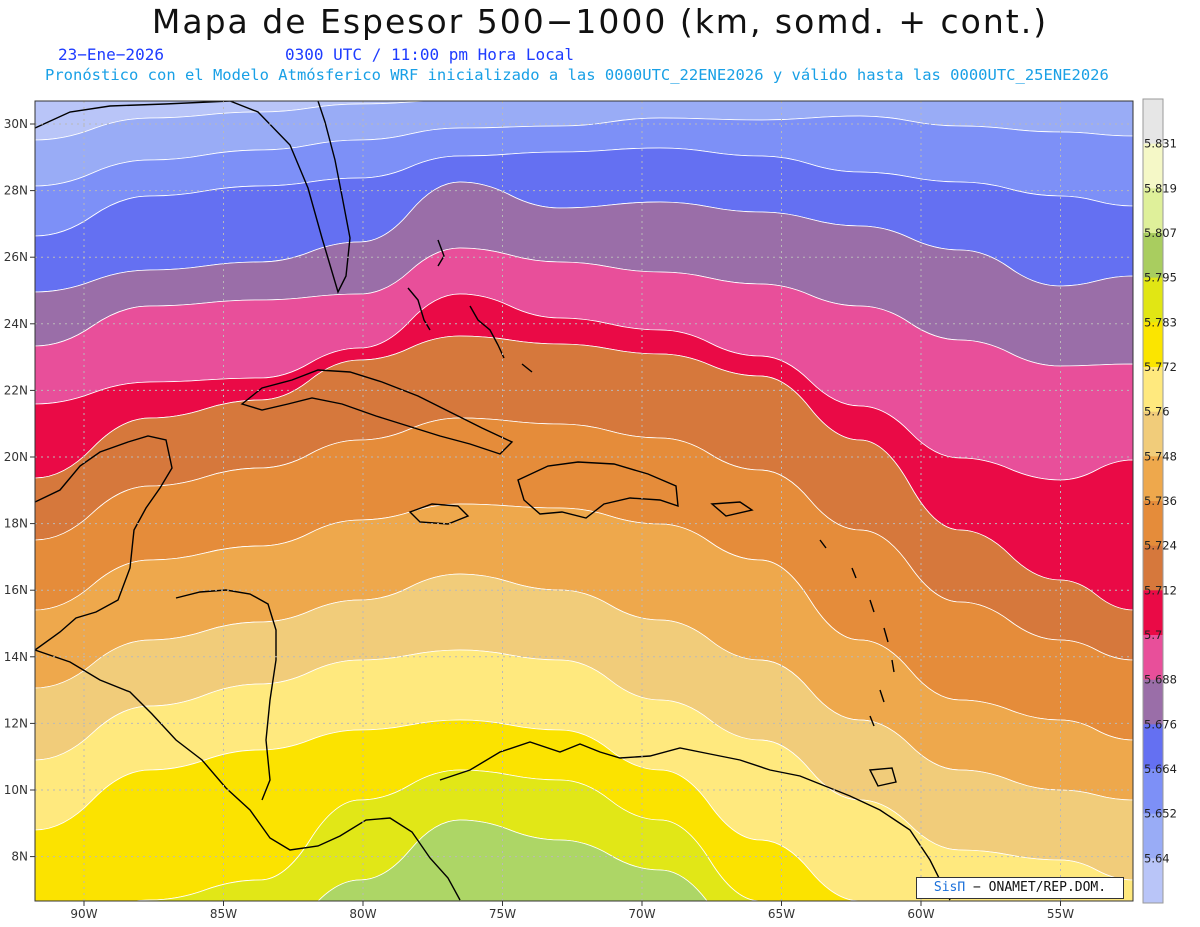 This screenshot has height=927, width=1200. Describe the element at coordinates (1160, 680) in the screenshot. I see `legend-label: 5.688` at that location.